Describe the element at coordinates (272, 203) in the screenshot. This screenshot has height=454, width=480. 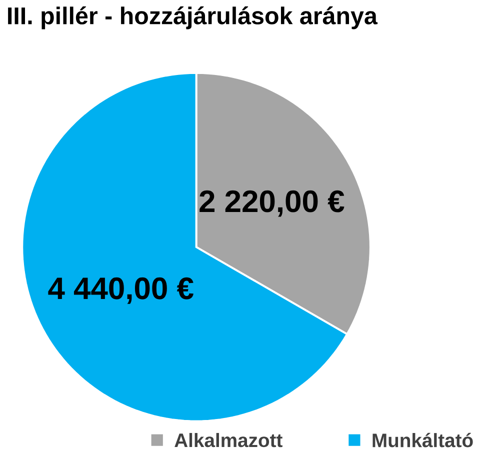
I see `data-label: 2 220,00 €` at that location.